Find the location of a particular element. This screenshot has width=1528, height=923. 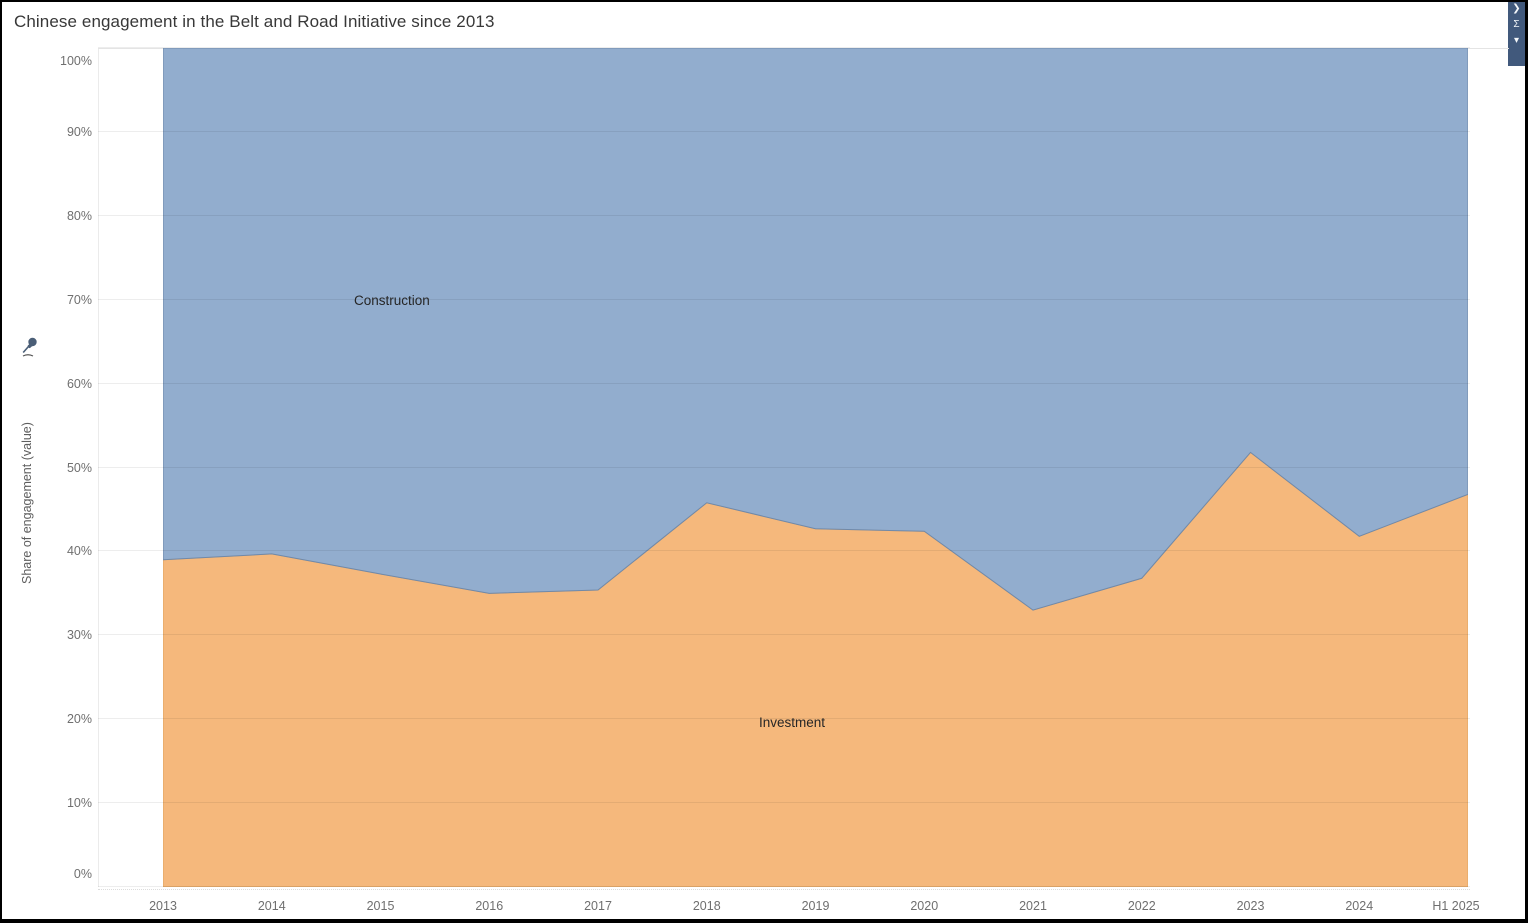

y-tick-label: 100% is located at coordinates (76, 61).